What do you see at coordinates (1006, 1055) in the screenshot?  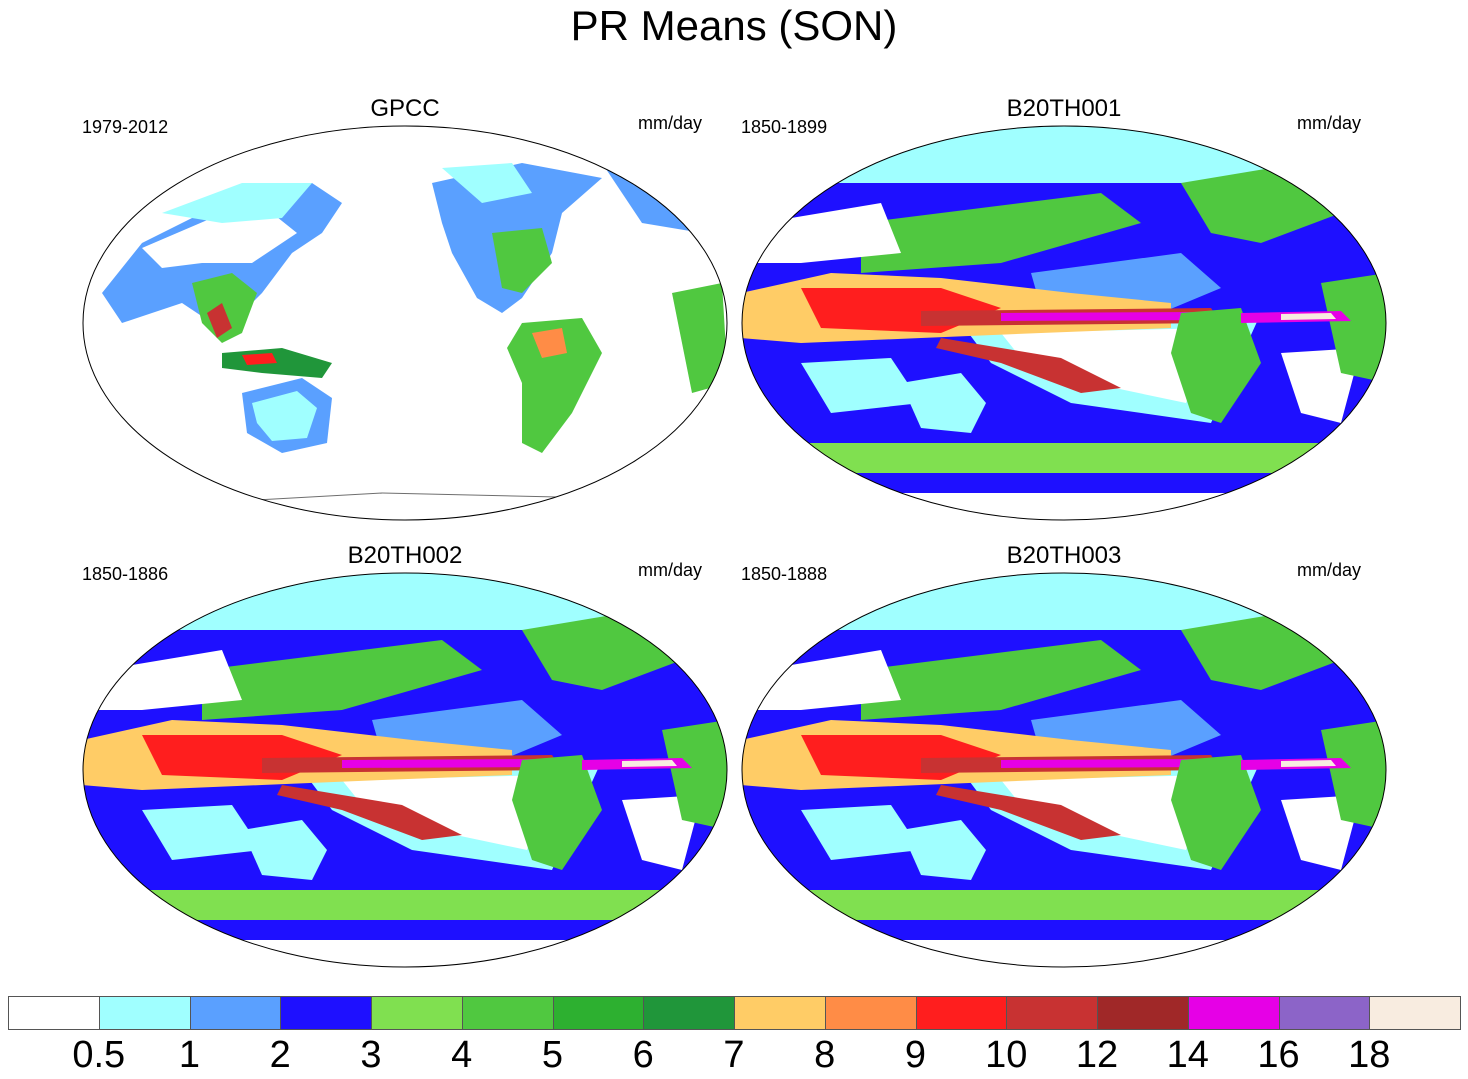 I see `colorbar-tick-label: 10` at bounding box center [1006, 1055].